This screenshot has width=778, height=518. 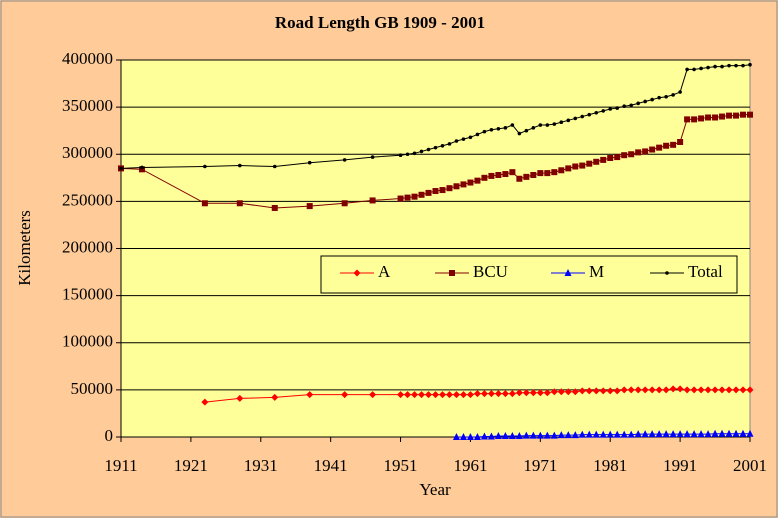 What do you see at coordinates (540, 465) in the screenshot?
I see `x-tick-label: 1971` at bounding box center [540, 465].